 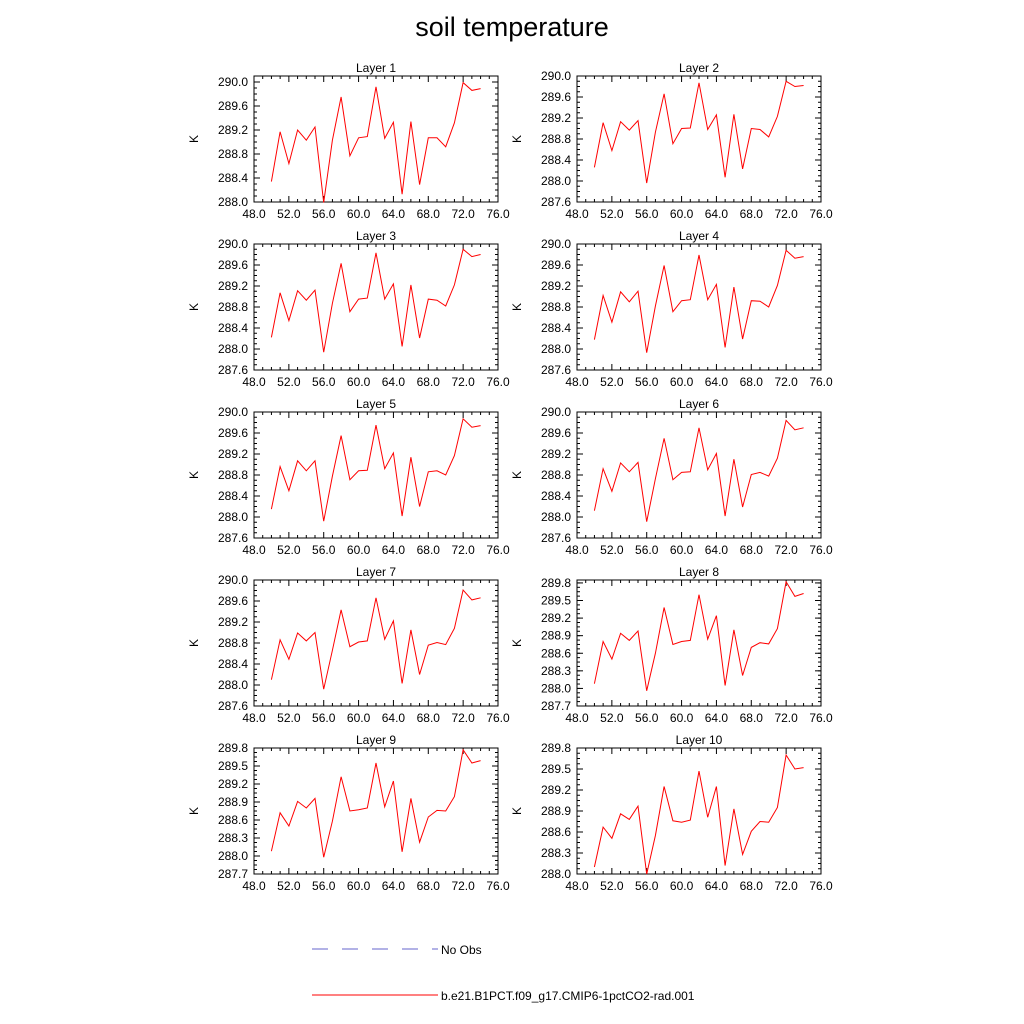 What do you see at coordinates (699, 68) in the screenshot?
I see `panel-title: Layer 2` at bounding box center [699, 68].